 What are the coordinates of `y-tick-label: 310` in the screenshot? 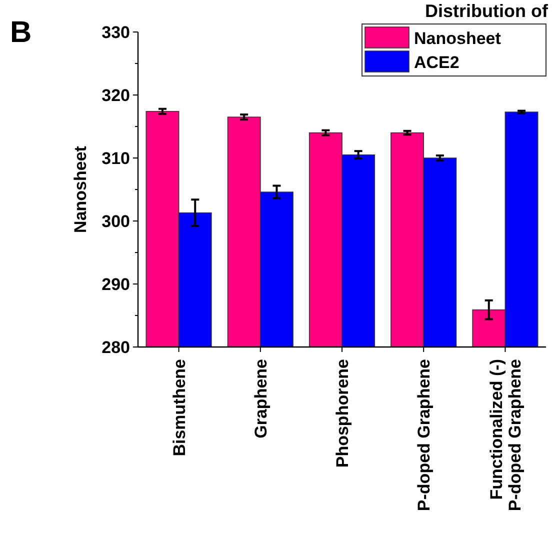 It's located at (116, 158).